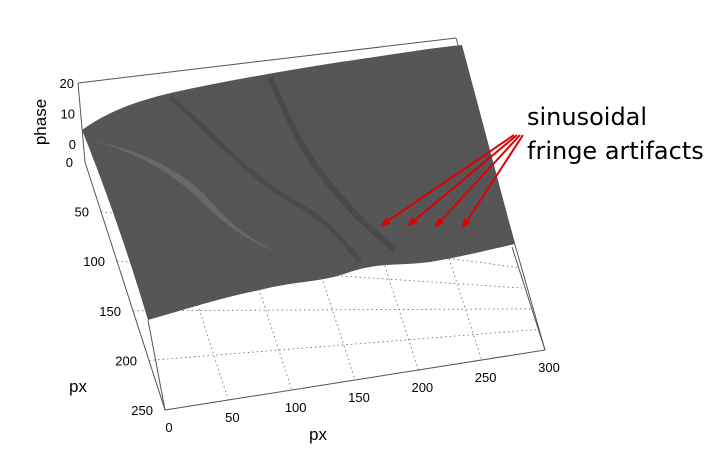 The width and height of the screenshot is (727, 450). Describe the element at coordinates (142, 410) in the screenshot. I see `y-tick-label: 250` at that location.